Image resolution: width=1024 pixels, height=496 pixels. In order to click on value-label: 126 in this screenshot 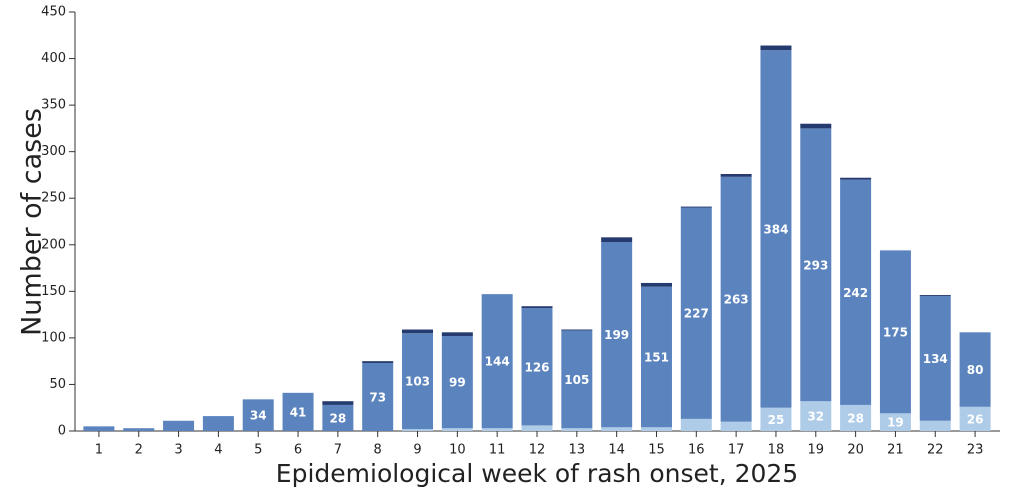, I will do `click(536, 367)`.